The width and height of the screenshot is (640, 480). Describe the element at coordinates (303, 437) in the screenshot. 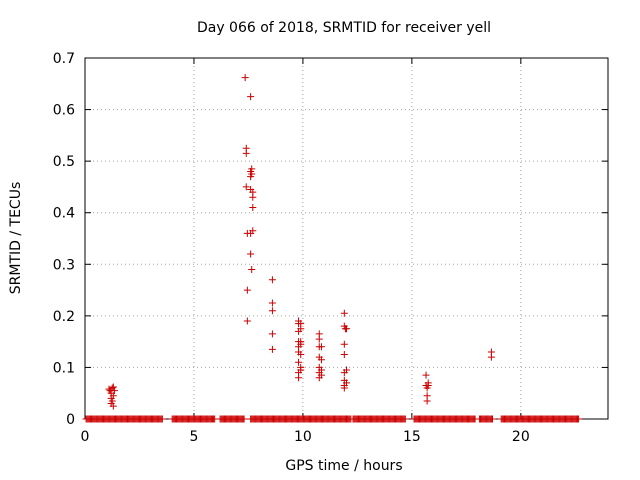

I see `x-tick-label: 10` at that location.